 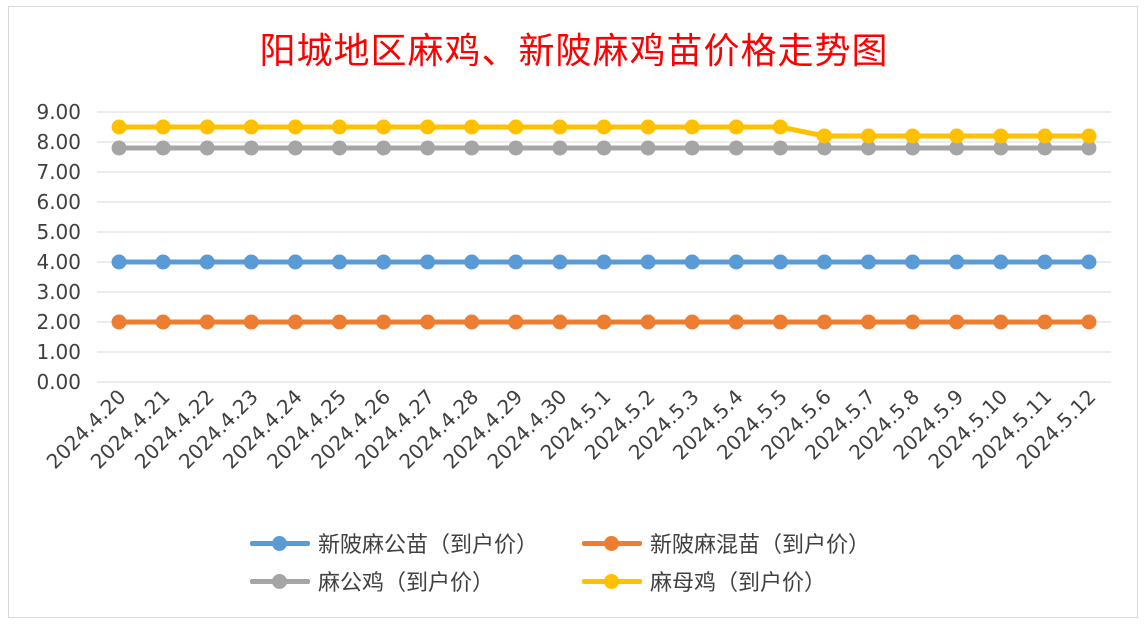 What do you see at coordinates (58, 202) in the screenshot?
I see `y-tick-label: 6.00` at bounding box center [58, 202].